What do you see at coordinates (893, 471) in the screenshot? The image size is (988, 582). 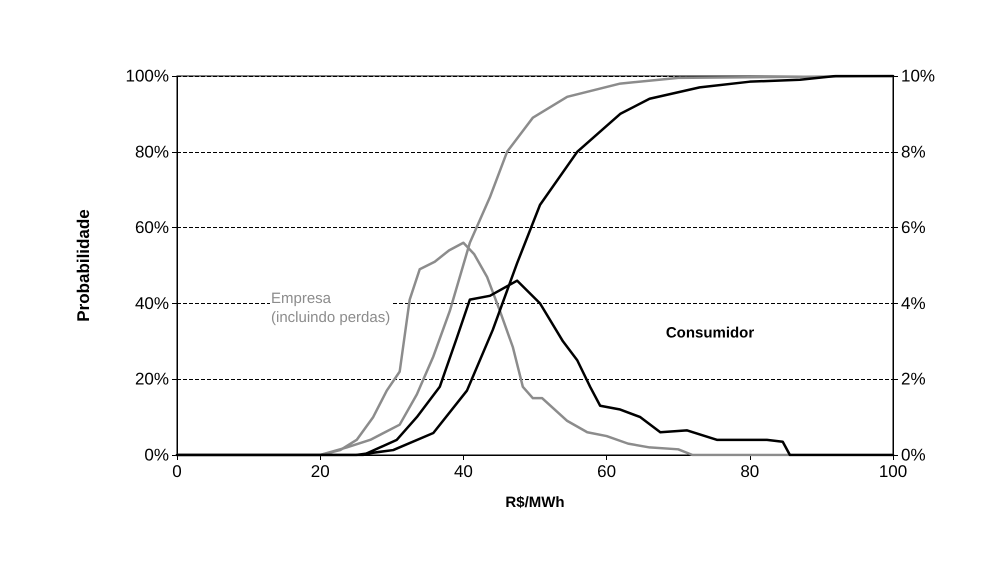 I see `x-tick-label: 100` at bounding box center [893, 471].